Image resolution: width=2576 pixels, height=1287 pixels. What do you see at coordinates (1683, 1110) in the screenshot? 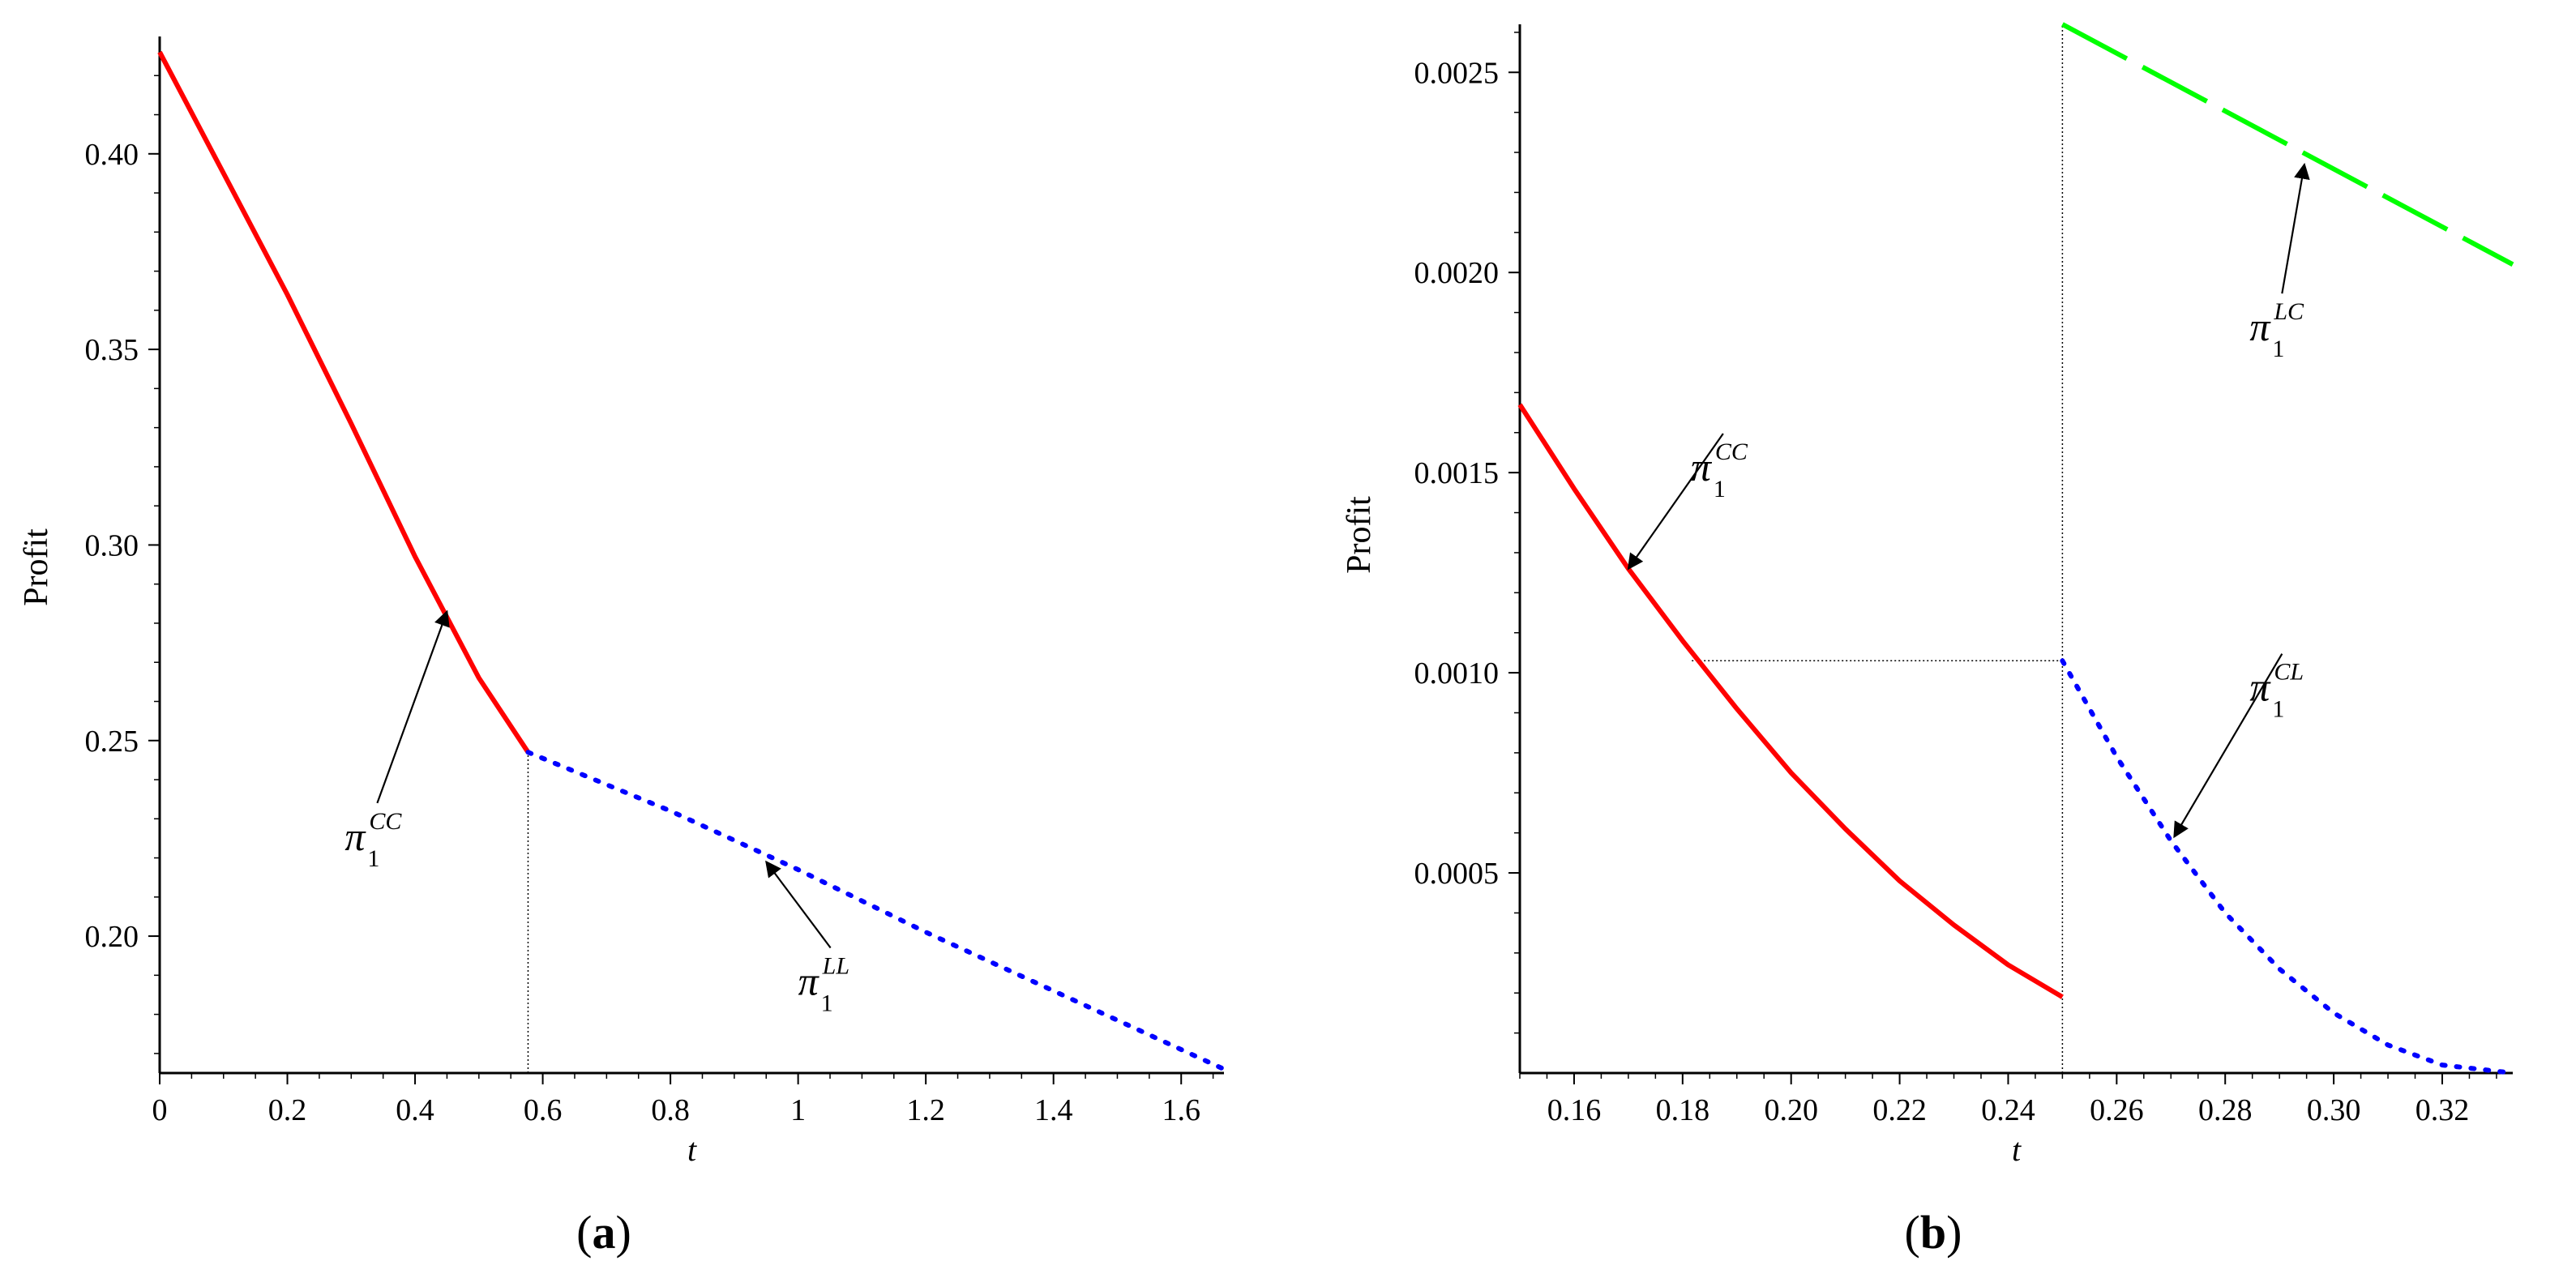
I see `x-tick-label: 0.18` at bounding box center [1683, 1110].